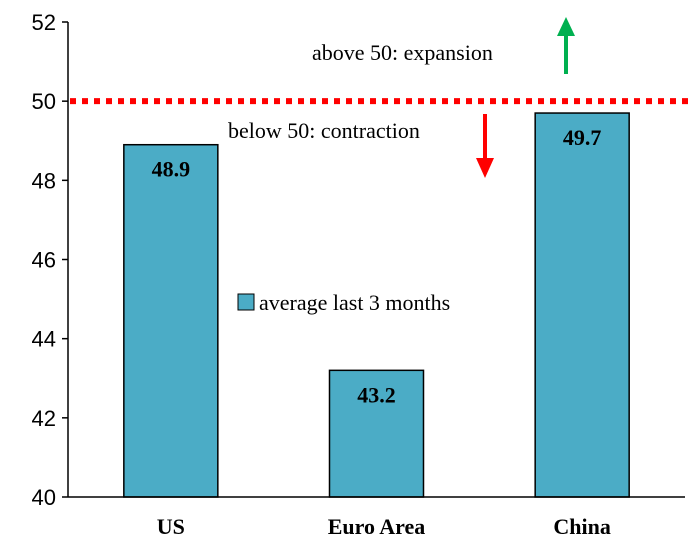 The height and width of the screenshot is (560, 700). What do you see at coordinates (566, 45) in the screenshot?
I see `up-arrow-icon` at bounding box center [566, 45].